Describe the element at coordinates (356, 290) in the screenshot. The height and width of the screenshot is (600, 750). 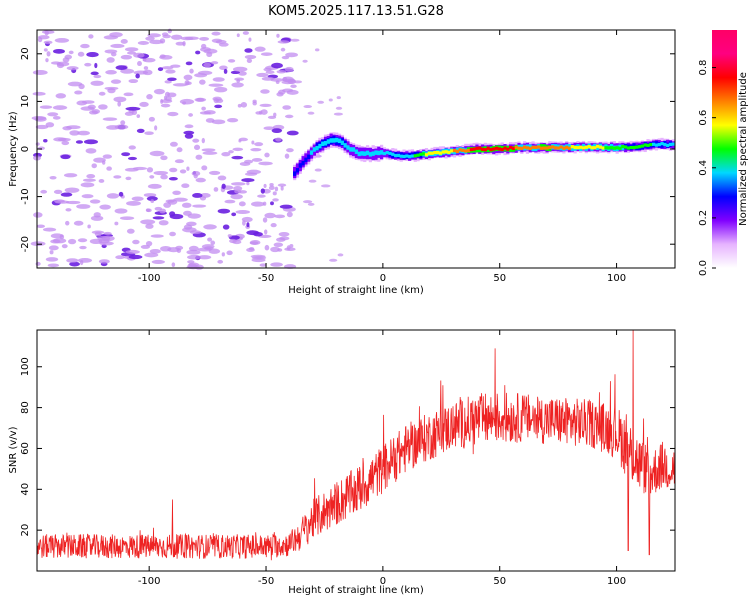
I see `spectrogram-xlabel: Height of straight line (km)` at that location.